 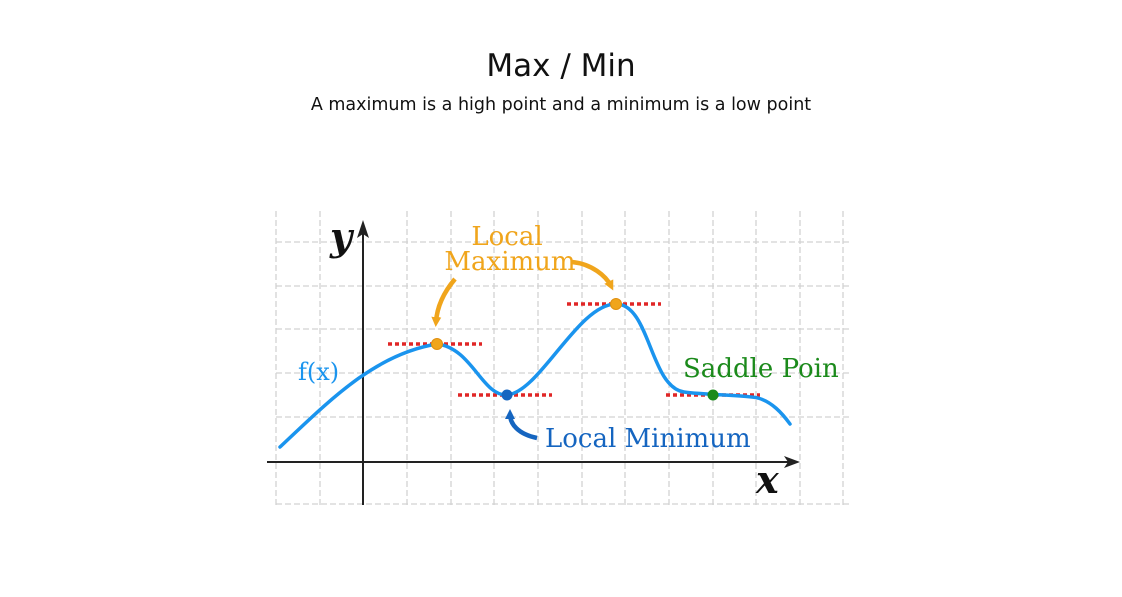 What do you see at coordinates (507, 395) in the screenshot?
I see `local-min-point` at bounding box center [507, 395].